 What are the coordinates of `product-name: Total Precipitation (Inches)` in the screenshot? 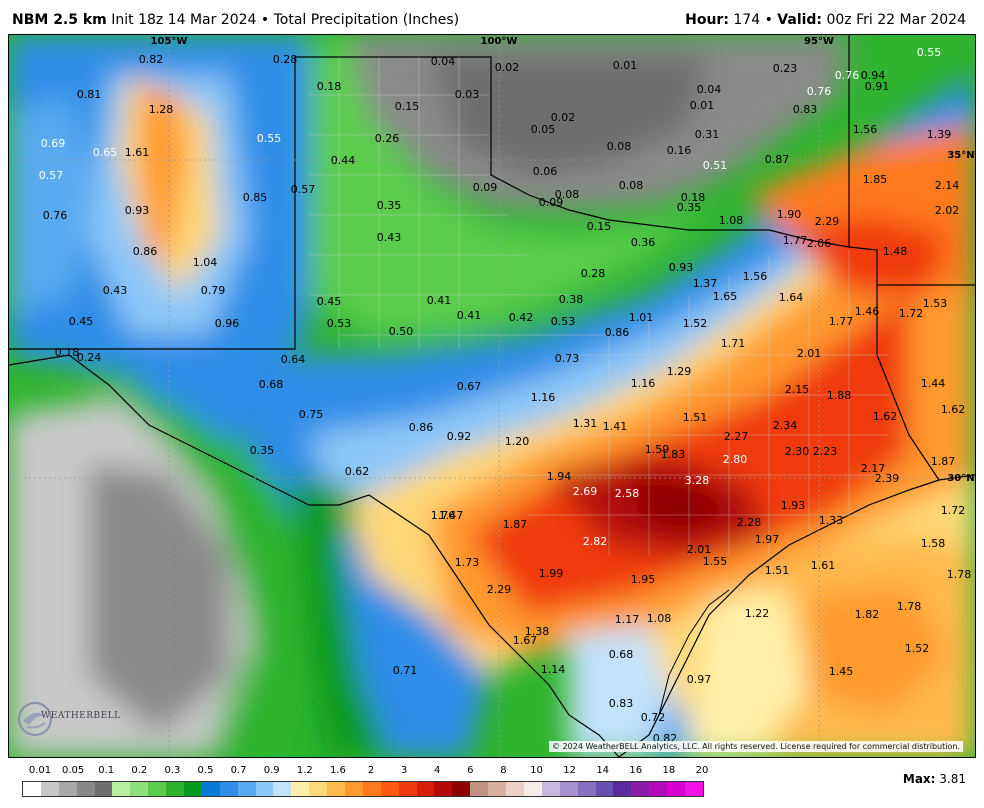 It's located at (366, 20).